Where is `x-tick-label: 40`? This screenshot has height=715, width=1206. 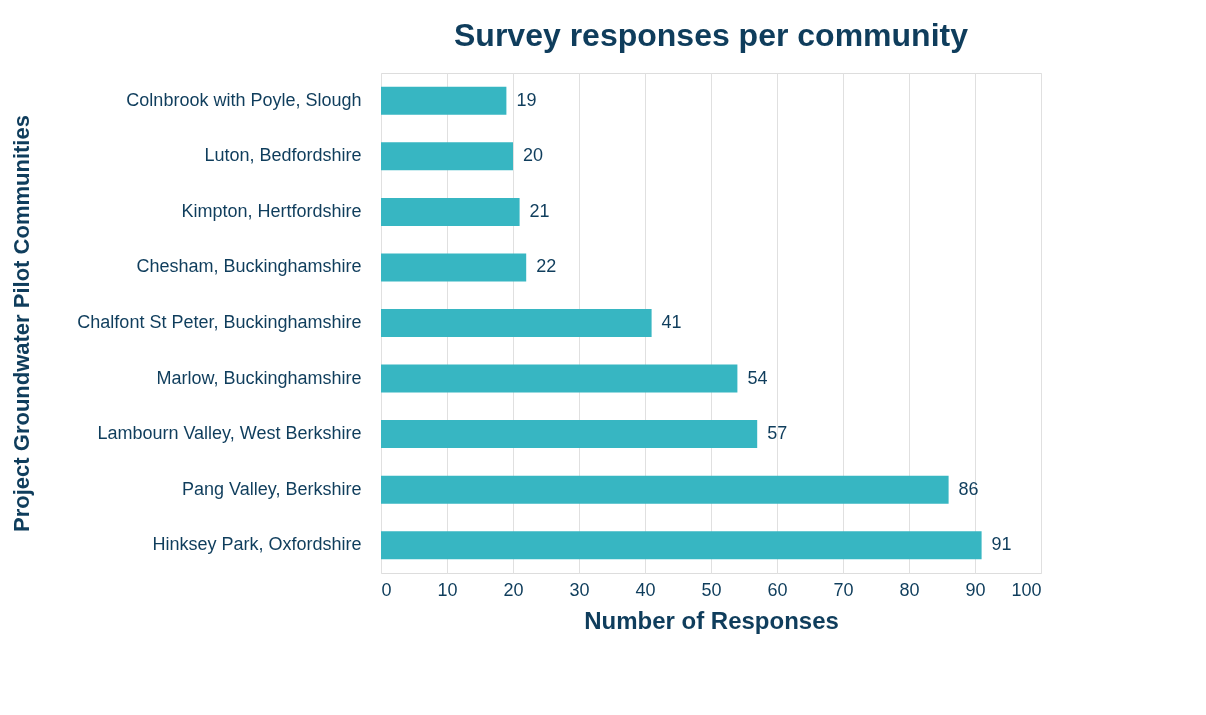 x-tick-label: 40 is located at coordinates (645, 589).